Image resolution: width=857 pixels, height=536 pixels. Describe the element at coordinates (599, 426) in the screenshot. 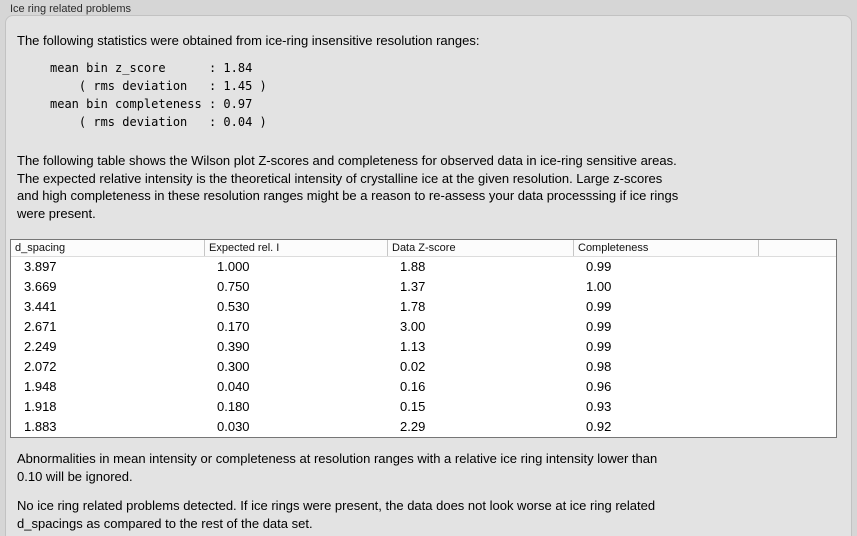

I see `cell-completeness: 0.92` at that location.